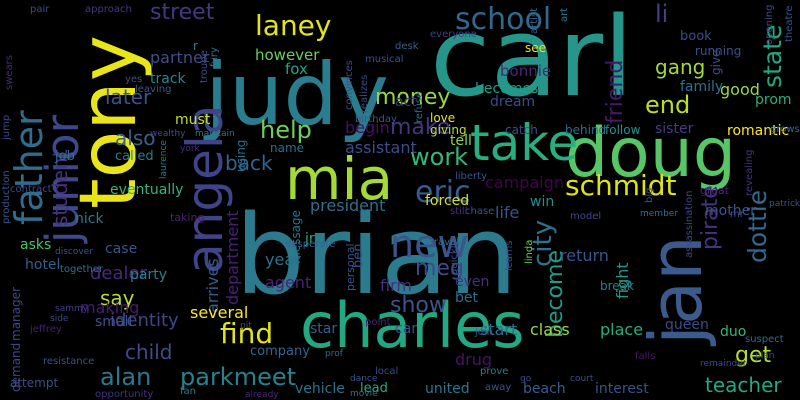  I want to click on word-see: see, so click(536, 48).